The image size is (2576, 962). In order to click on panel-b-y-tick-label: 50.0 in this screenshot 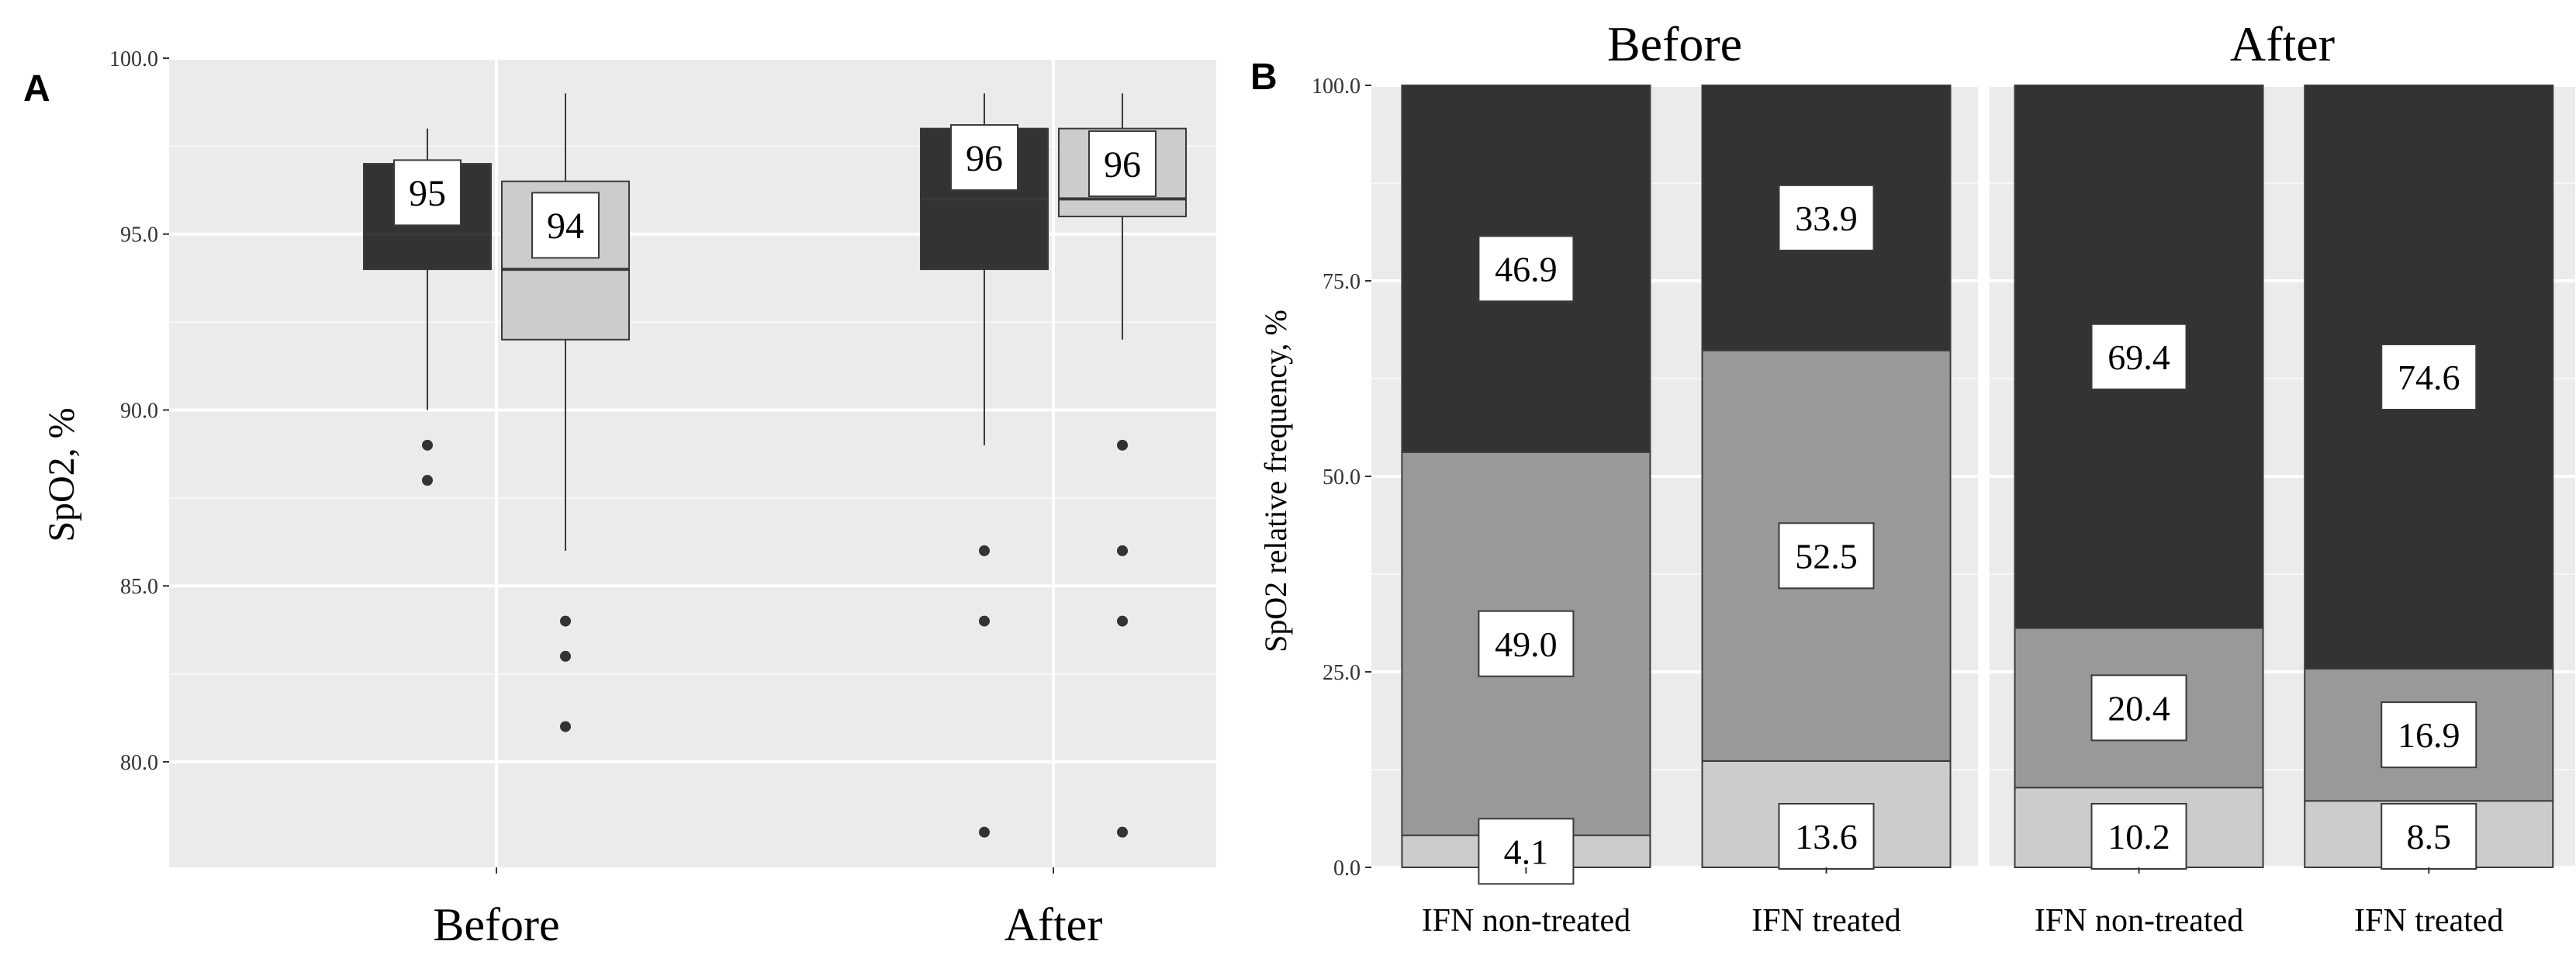, I will do `click(1342, 477)`.